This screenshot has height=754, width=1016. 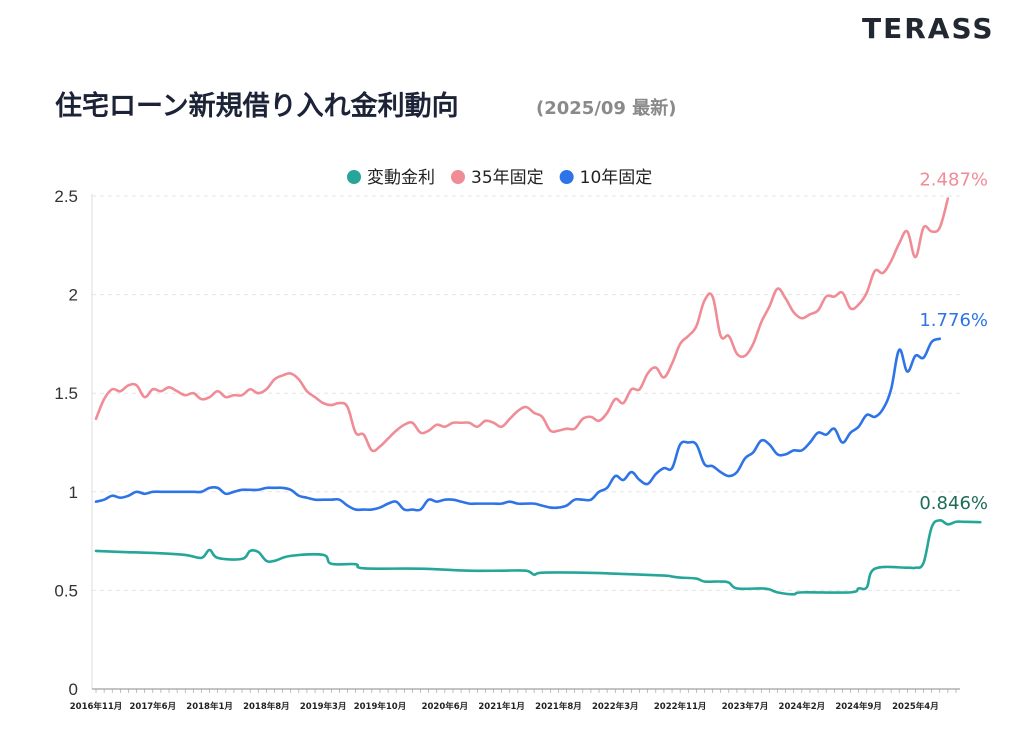 I want to click on terass-logo: TERASS, so click(x=928, y=28).